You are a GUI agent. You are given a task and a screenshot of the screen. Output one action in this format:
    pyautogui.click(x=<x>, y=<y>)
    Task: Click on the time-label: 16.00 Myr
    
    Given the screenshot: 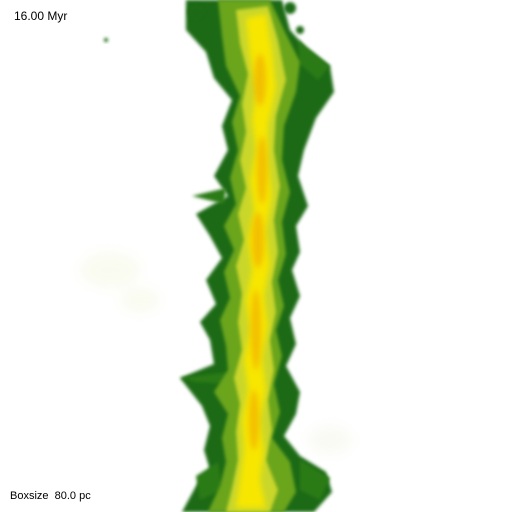 What is the action you would take?
    pyautogui.click(x=41, y=16)
    